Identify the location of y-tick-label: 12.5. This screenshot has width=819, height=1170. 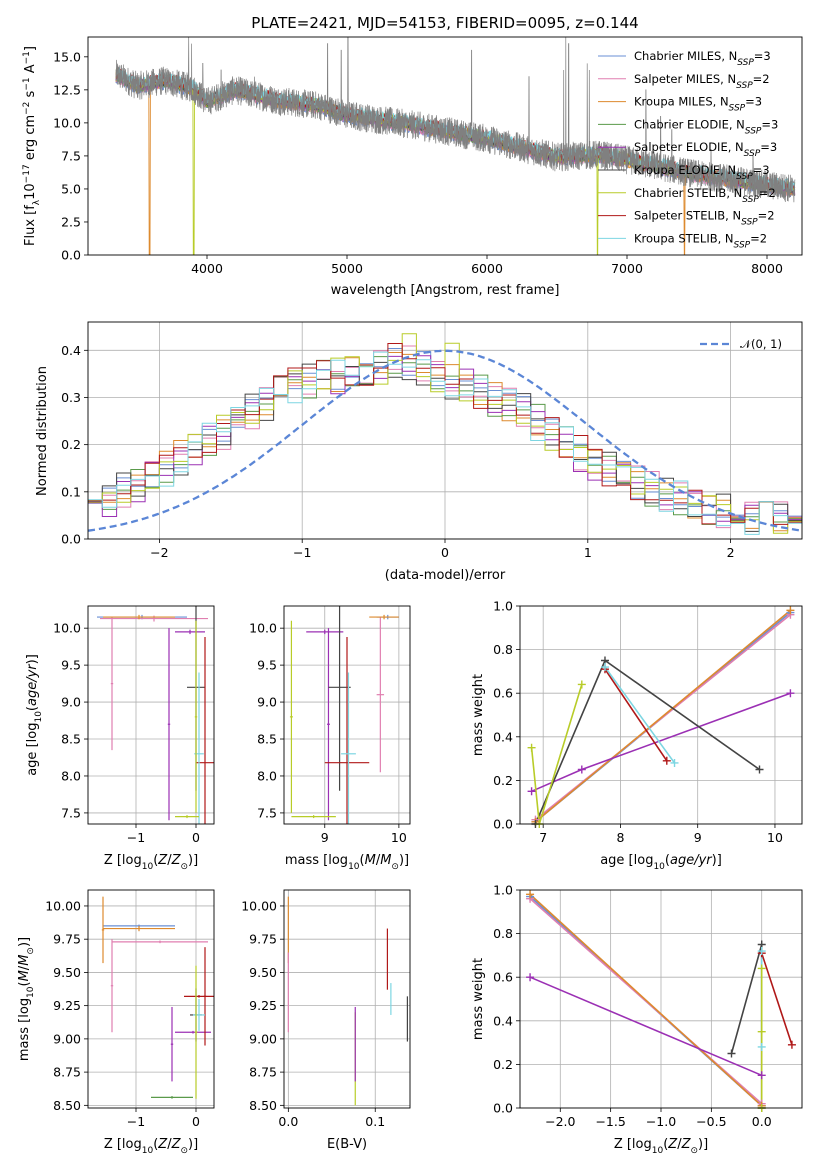
(67, 89).